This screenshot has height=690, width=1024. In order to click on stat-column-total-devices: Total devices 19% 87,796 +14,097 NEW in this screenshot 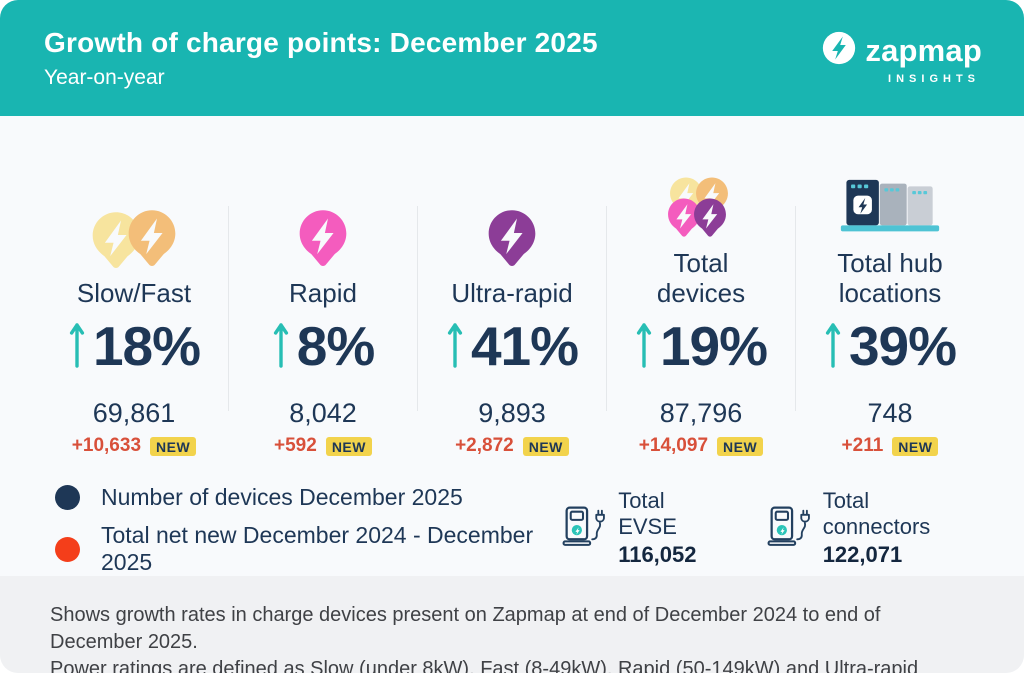, I will do `click(701, 303)`.